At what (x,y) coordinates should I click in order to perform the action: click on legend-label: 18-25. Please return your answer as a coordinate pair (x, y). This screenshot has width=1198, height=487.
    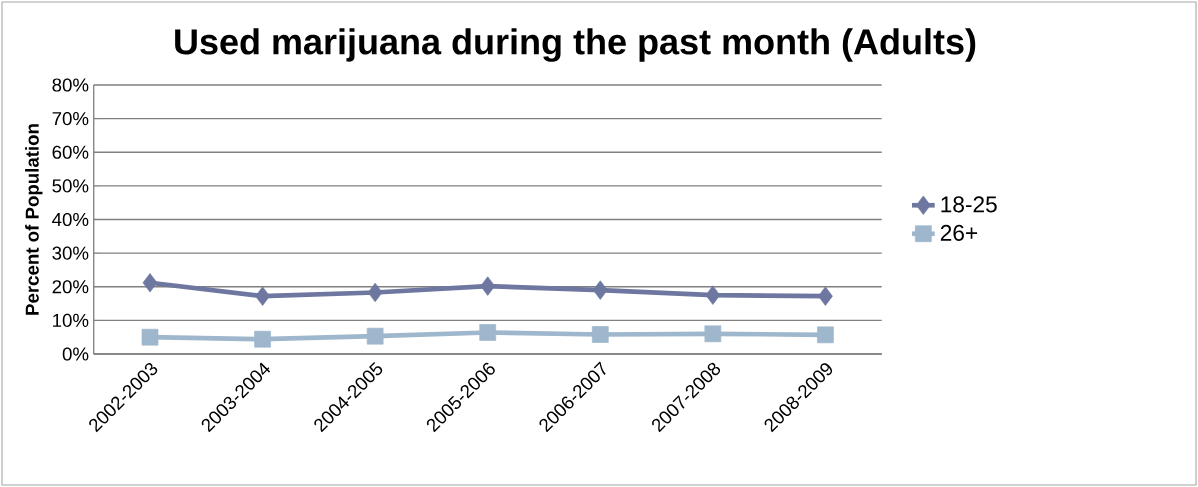
    Looking at the image, I should click on (969, 204).